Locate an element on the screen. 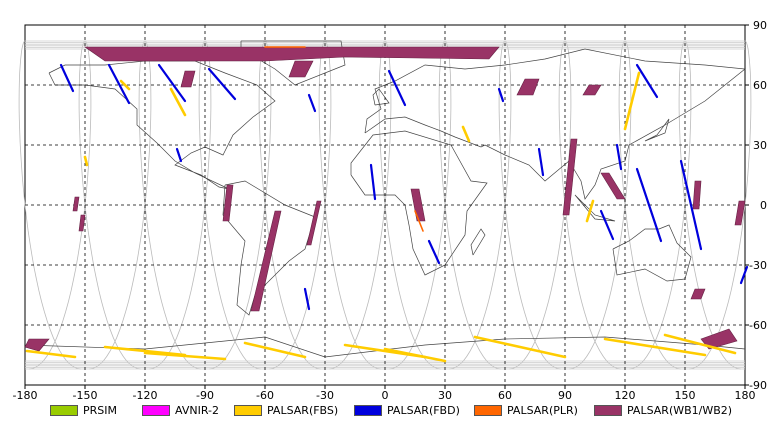 This screenshot has width=770, height=430. legend-item-prsim: PRSIM is located at coordinates (83, 410).